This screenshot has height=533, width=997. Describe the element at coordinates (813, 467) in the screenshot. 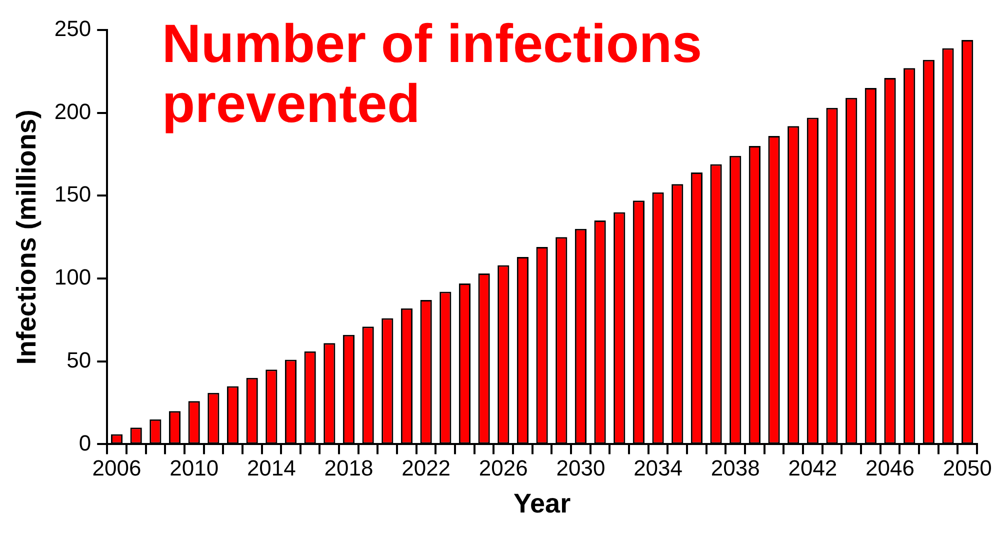

I see `x-tick-label: 2042` at that location.